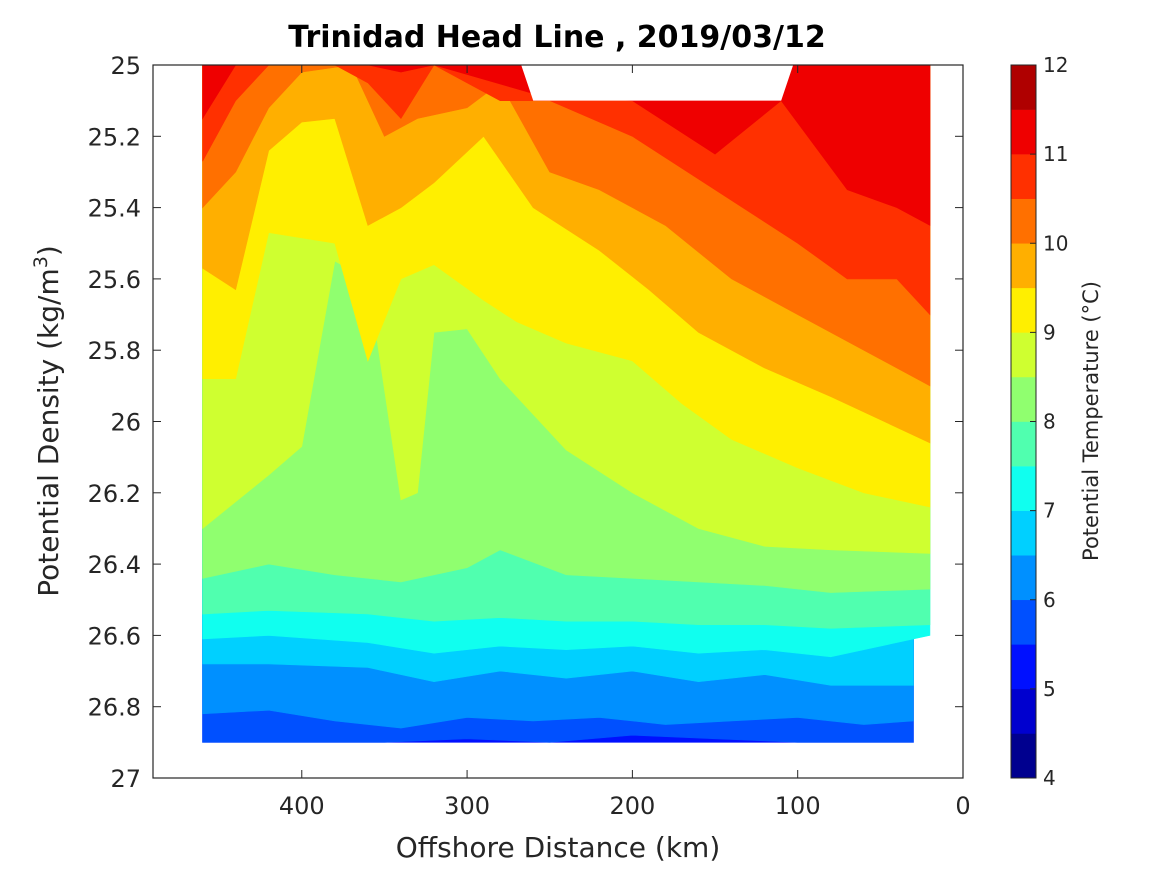 The image size is (1167, 875). What do you see at coordinates (1049, 600) in the screenshot?
I see `colorbar-tick-label: 6` at bounding box center [1049, 600].